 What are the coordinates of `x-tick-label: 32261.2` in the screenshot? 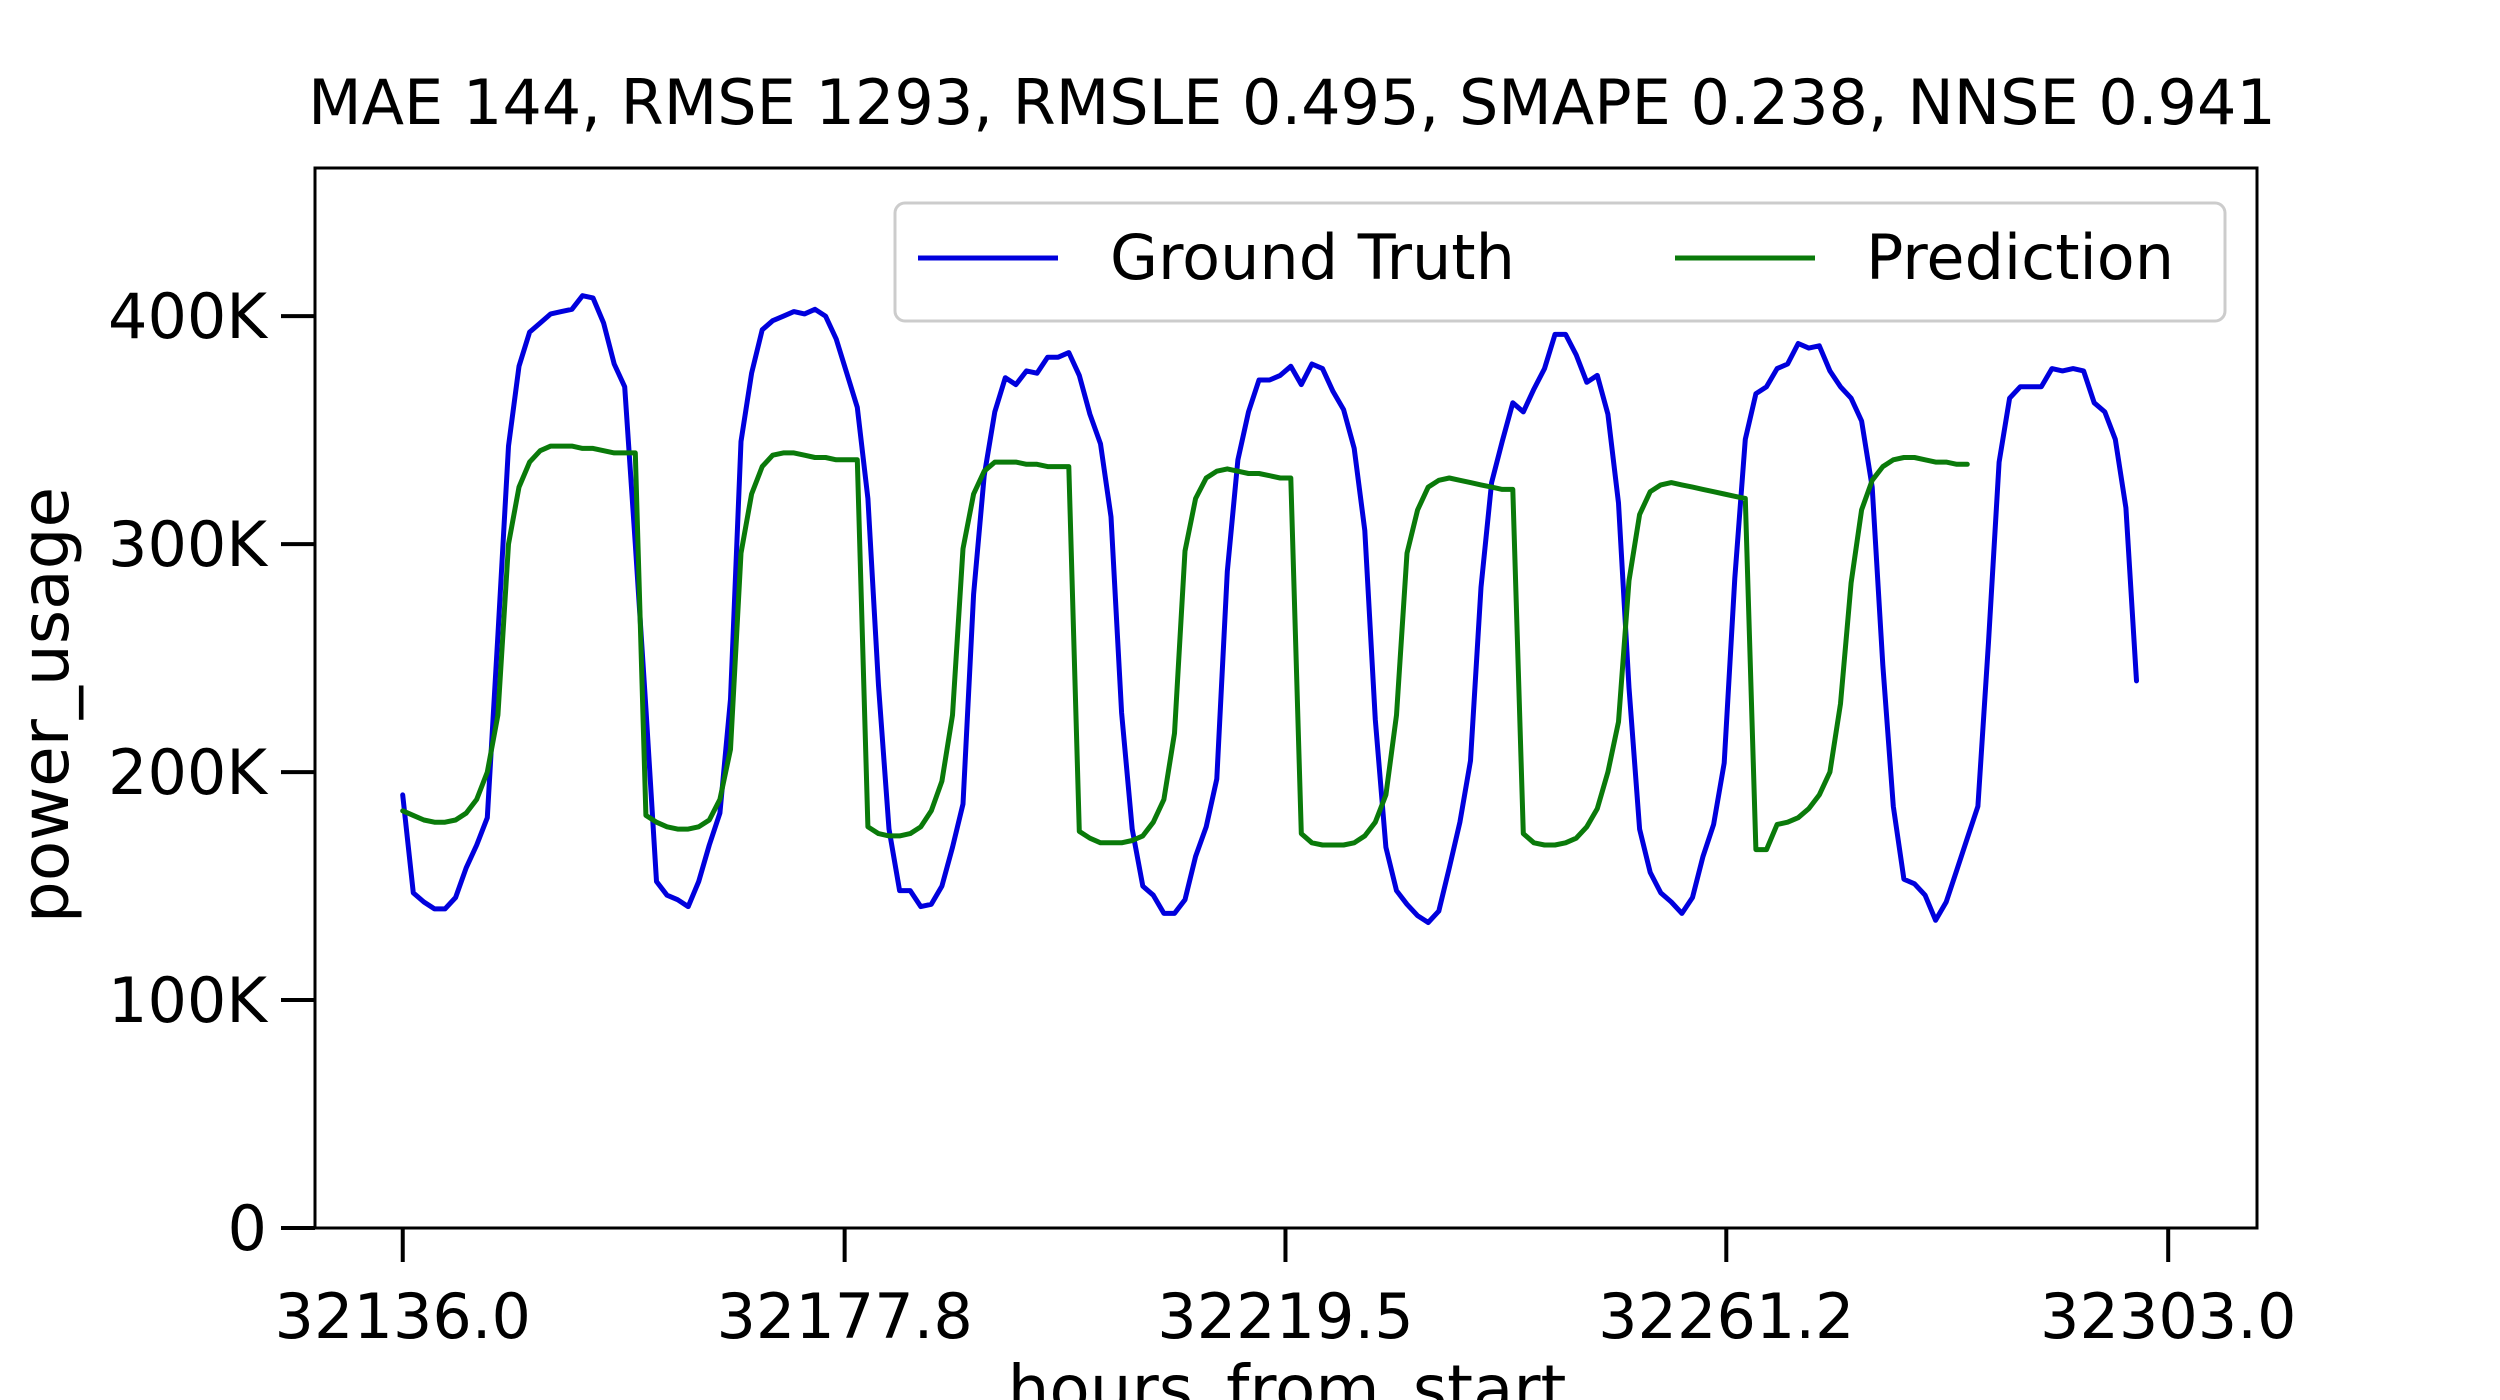 It's located at (1726, 1316).